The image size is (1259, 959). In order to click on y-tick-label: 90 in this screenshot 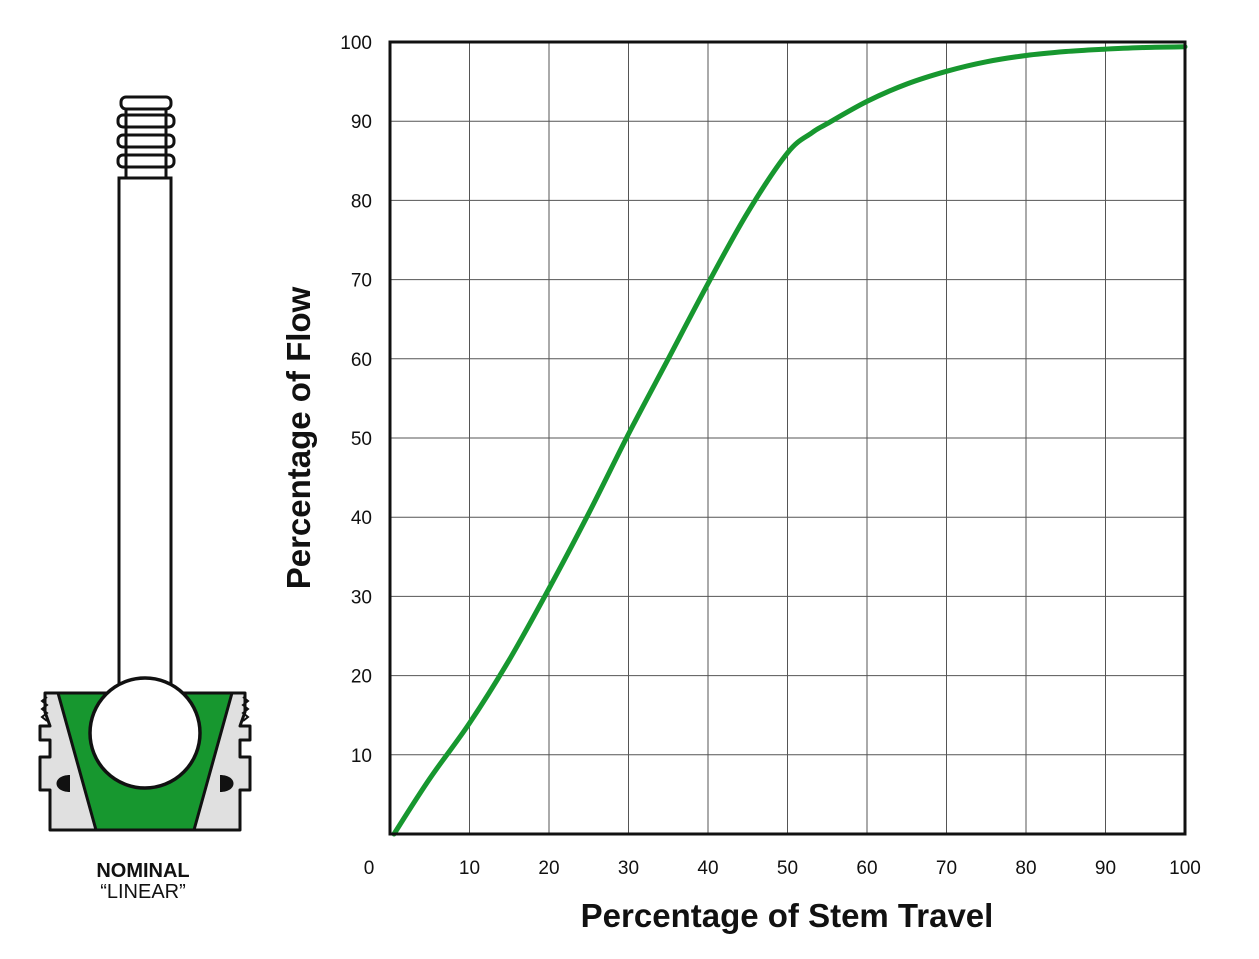, I will do `click(361, 122)`.